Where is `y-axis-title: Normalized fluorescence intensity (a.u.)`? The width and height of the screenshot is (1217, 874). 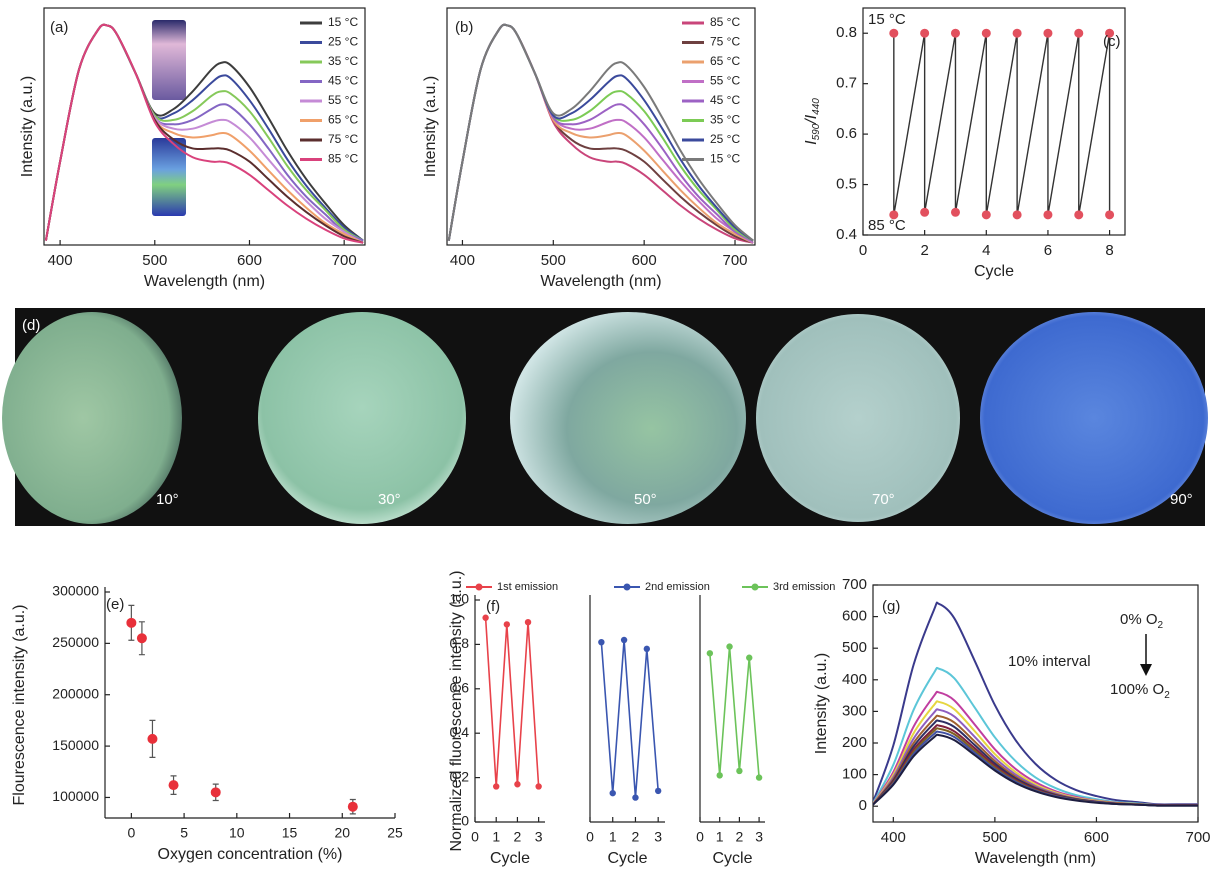 y-axis-title: Normalized fluorescence intensity (a.u.) is located at coordinates (456, 710).